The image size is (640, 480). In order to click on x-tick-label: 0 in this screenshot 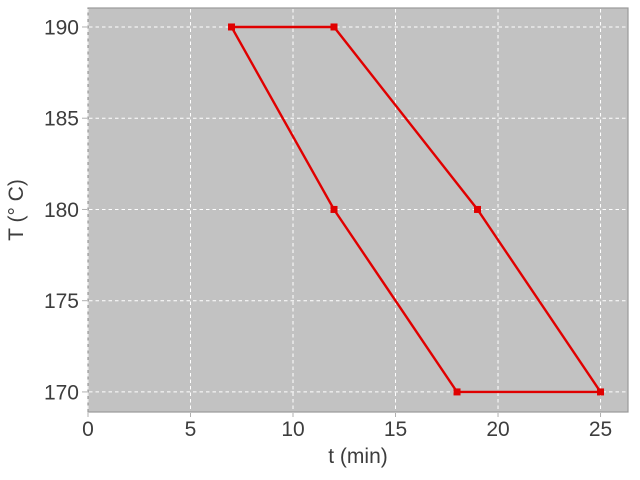, I will do `click(88, 429)`.